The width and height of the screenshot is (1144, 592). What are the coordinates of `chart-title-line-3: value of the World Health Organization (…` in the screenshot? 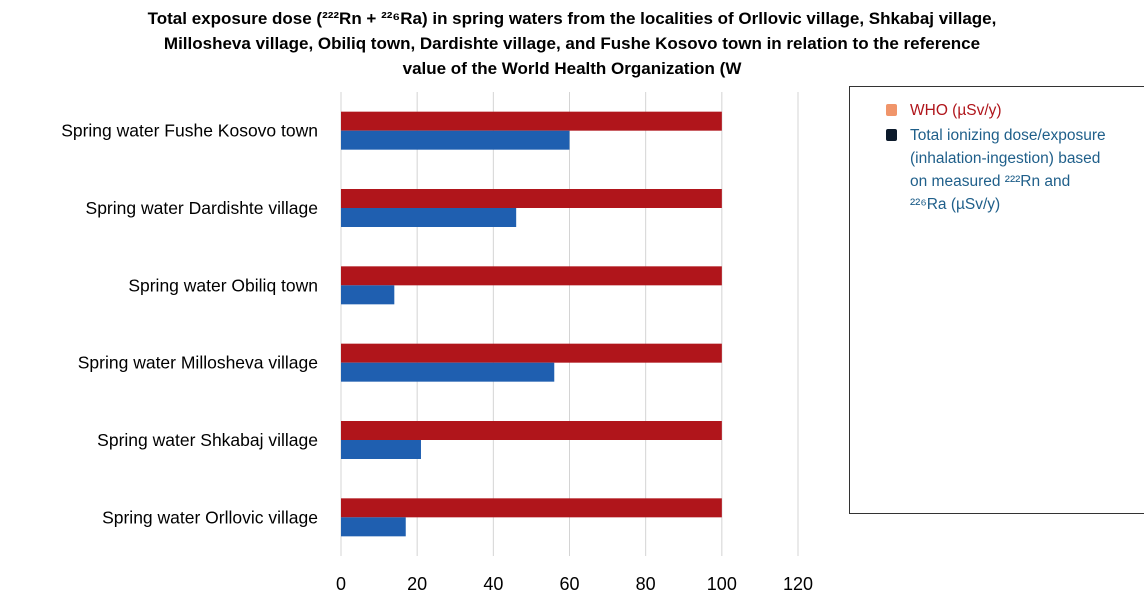 It's located at (572, 68).